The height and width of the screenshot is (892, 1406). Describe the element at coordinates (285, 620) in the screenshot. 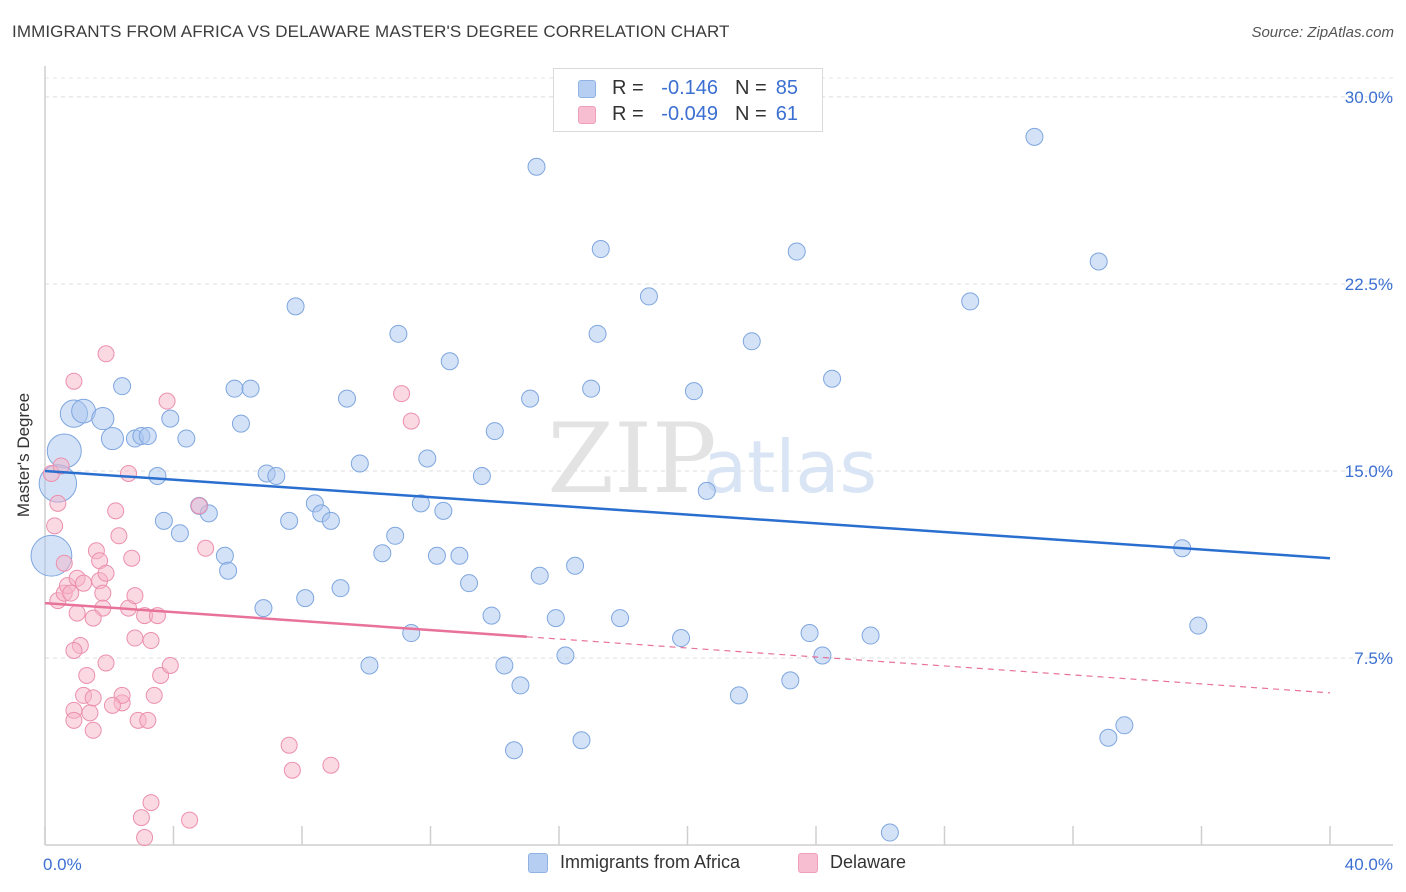

I see `trend-line-series2` at that location.